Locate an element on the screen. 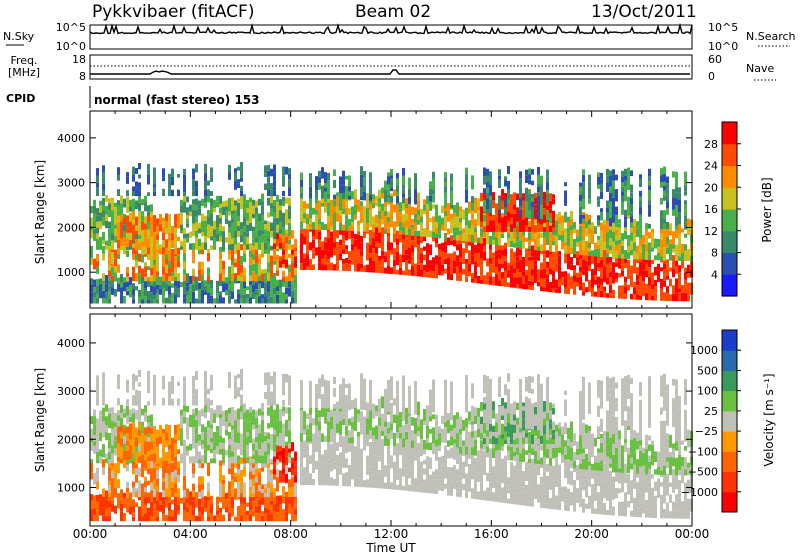 This screenshot has height=554, width=800. nave-tick-right-high: 60 is located at coordinates (715, 59).